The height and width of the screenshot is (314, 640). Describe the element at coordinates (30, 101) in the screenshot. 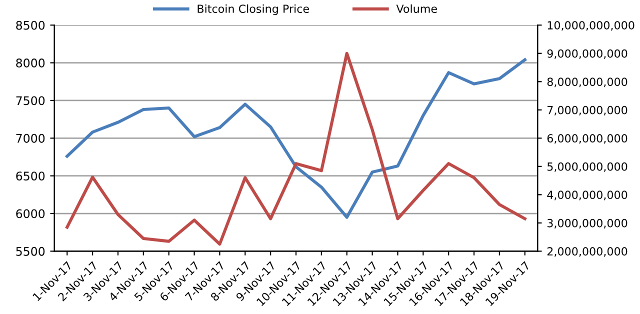

I see `y-tick-label: 7500` at that location.